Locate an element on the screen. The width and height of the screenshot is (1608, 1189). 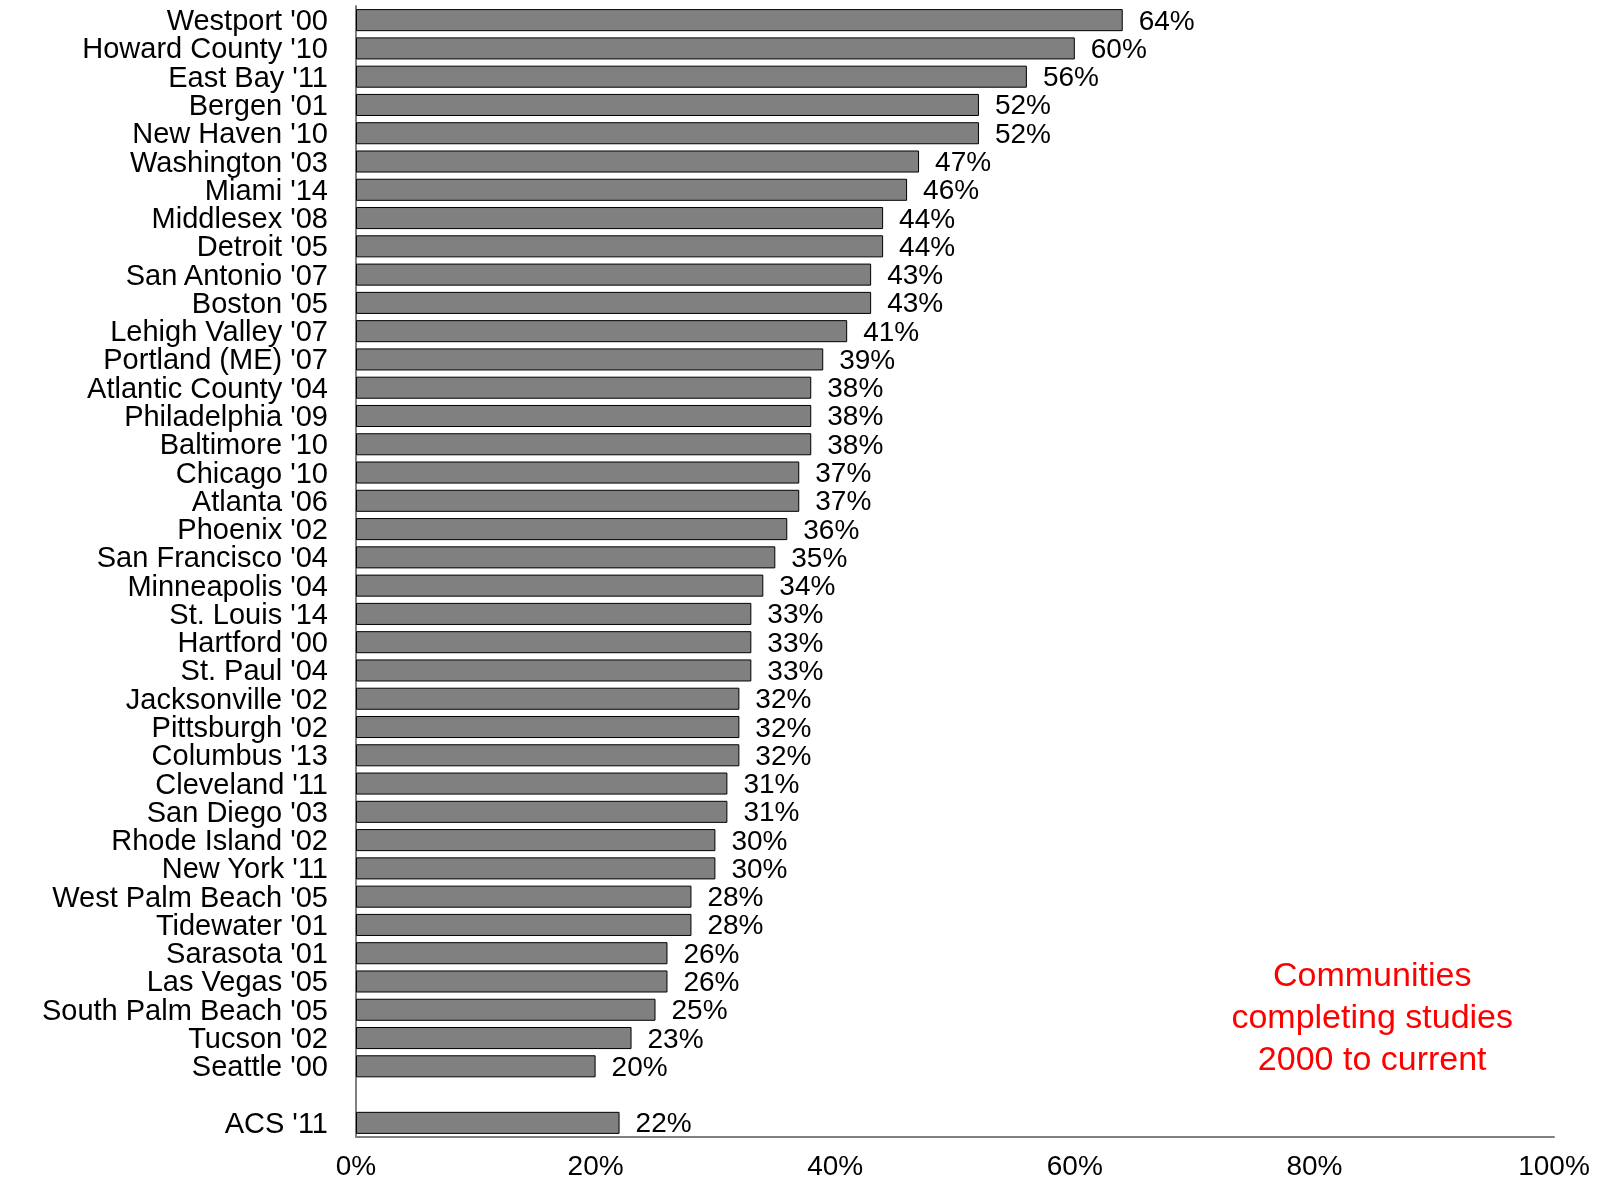
x-tick-label: 80% is located at coordinates (1314, 1165).